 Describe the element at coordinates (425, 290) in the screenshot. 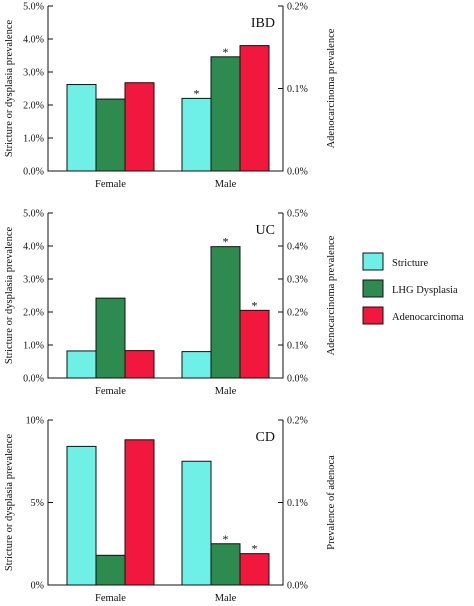

I see `legend-label-lhg_dysplasia: LHG Dysplasia` at that location.